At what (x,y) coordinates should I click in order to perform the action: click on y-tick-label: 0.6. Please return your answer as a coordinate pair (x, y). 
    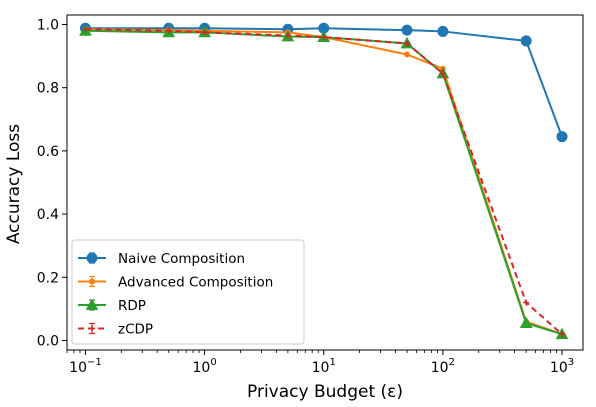
    Looking at the image, I should click on (48, 152).